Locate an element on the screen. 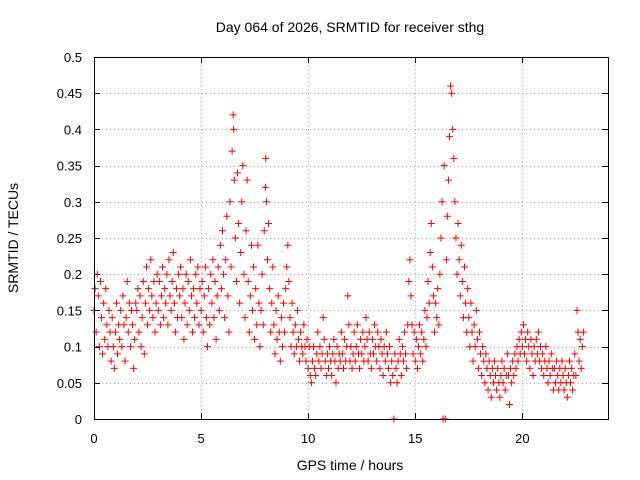  y-tick-label: 0.05 is located at coordinates (69, 383).